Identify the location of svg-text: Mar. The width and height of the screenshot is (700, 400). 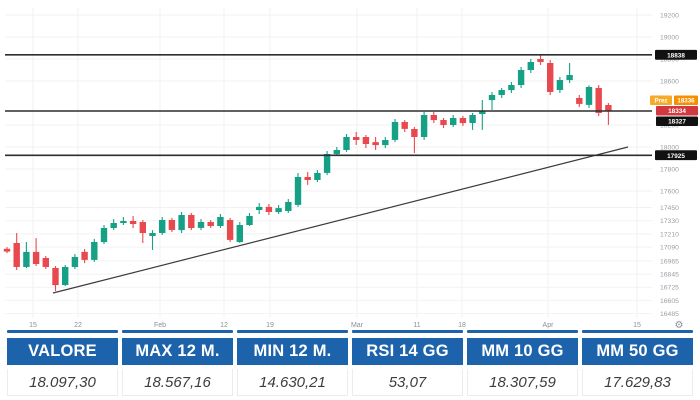
(357, 325).